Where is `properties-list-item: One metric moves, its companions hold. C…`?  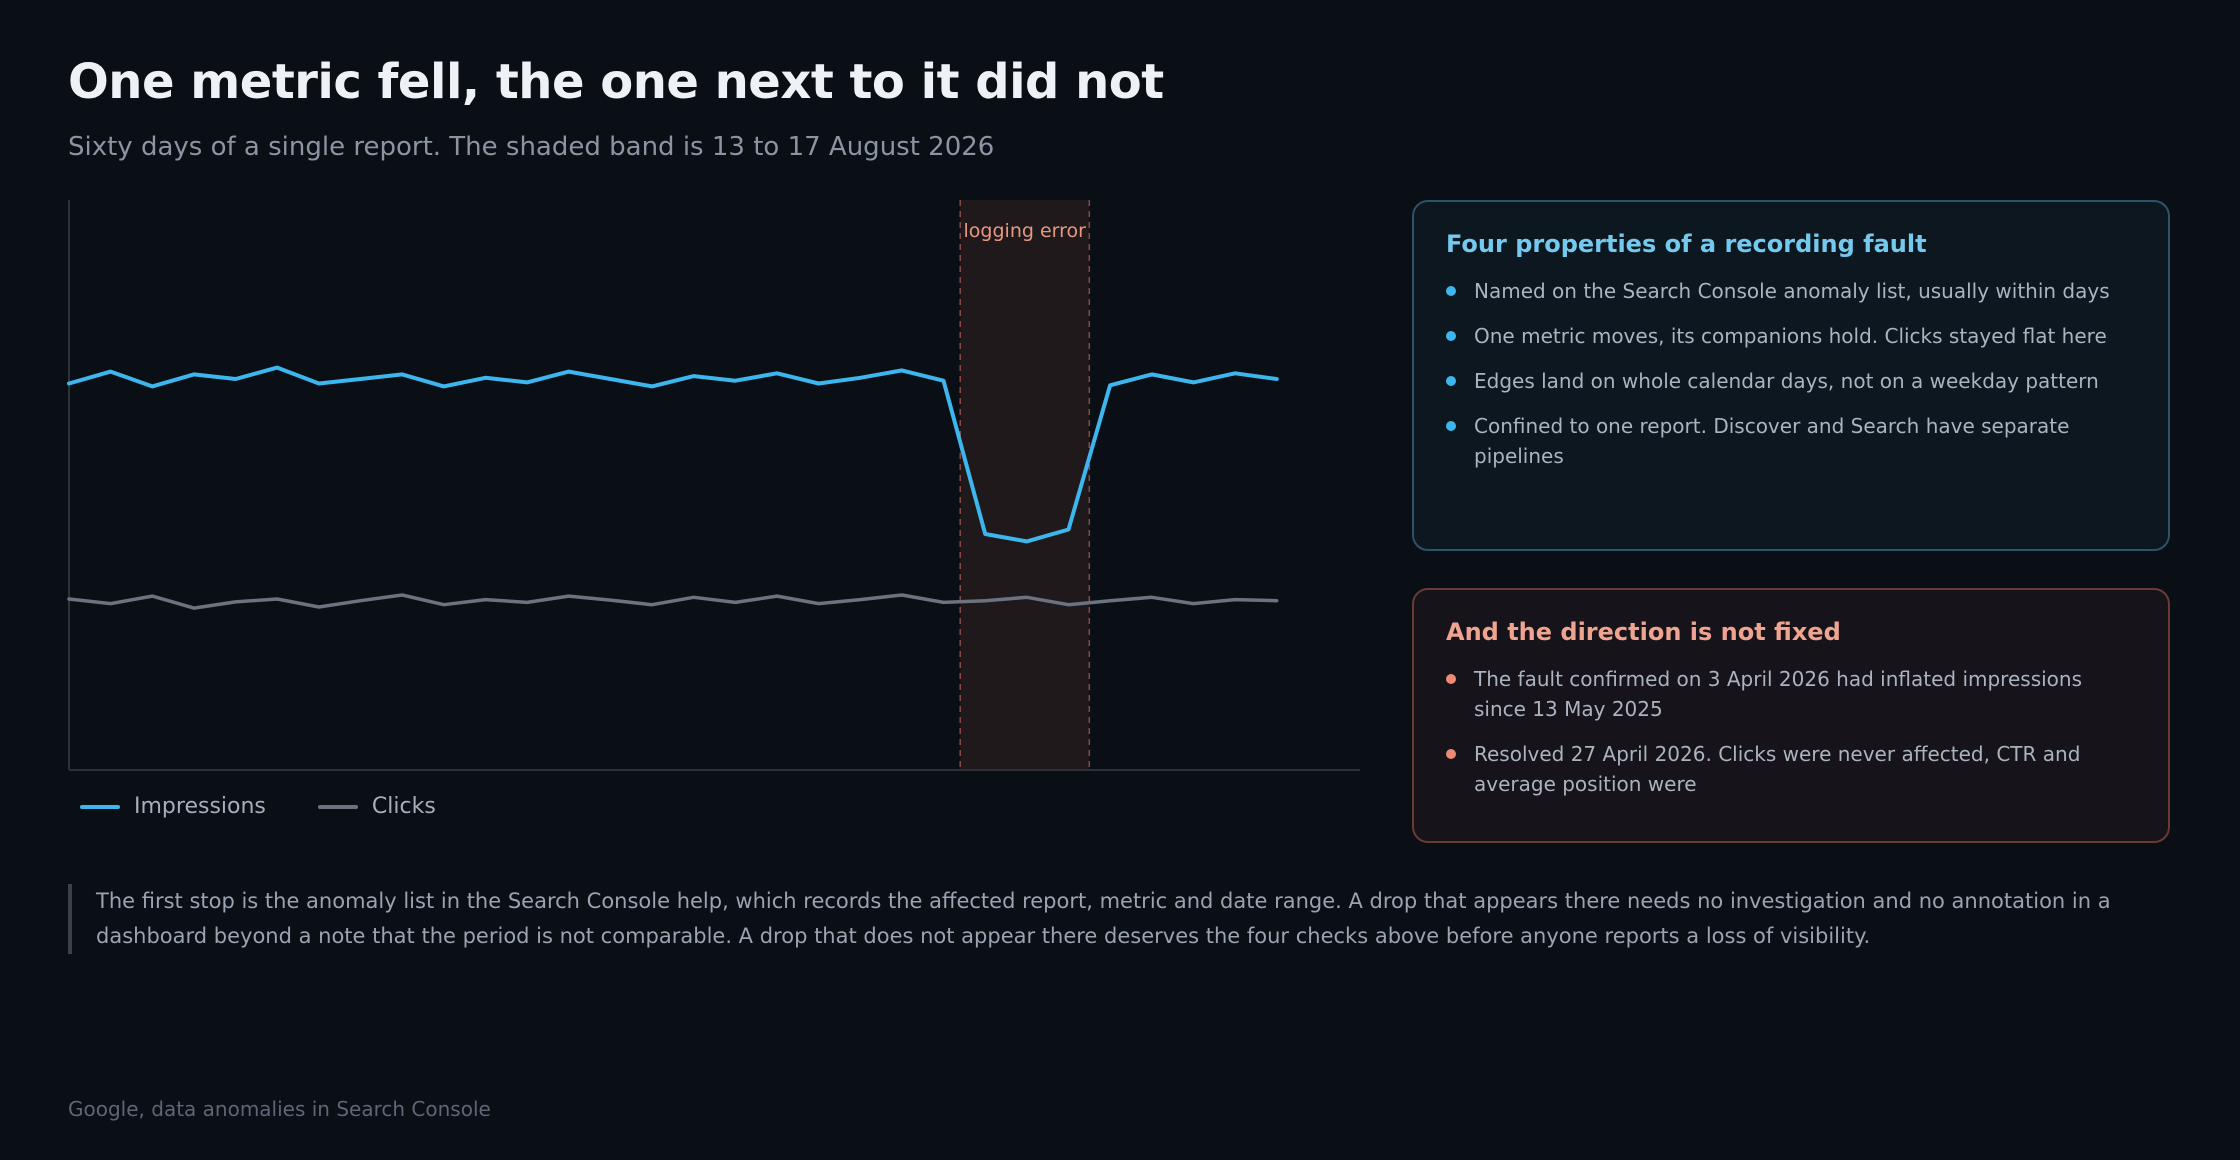 properties-list-item: One metric moves, its companions hold. C… is located at coordinates (1791, 336).